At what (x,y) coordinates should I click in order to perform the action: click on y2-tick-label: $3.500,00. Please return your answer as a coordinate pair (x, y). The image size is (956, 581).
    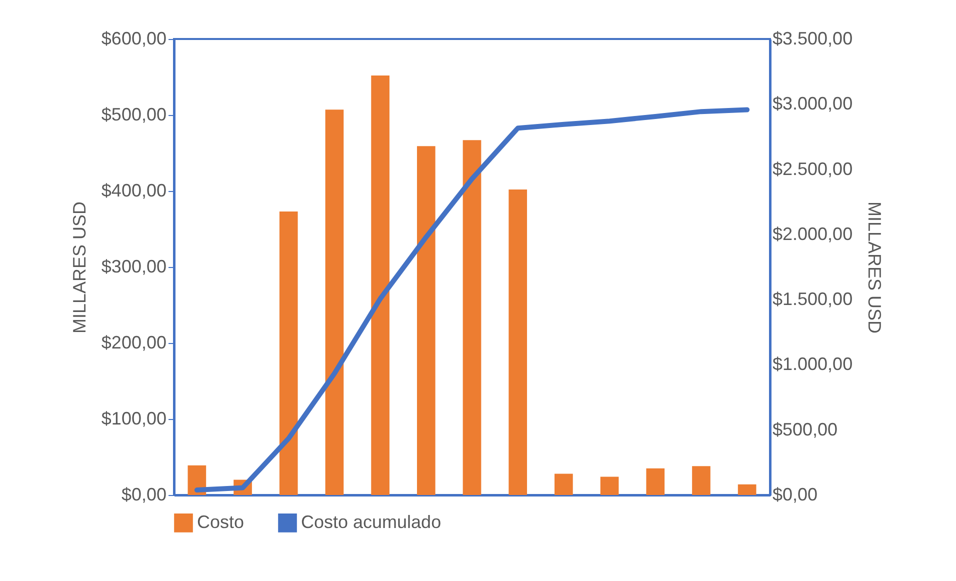
    Looking at the image, I should click on (812, 38).